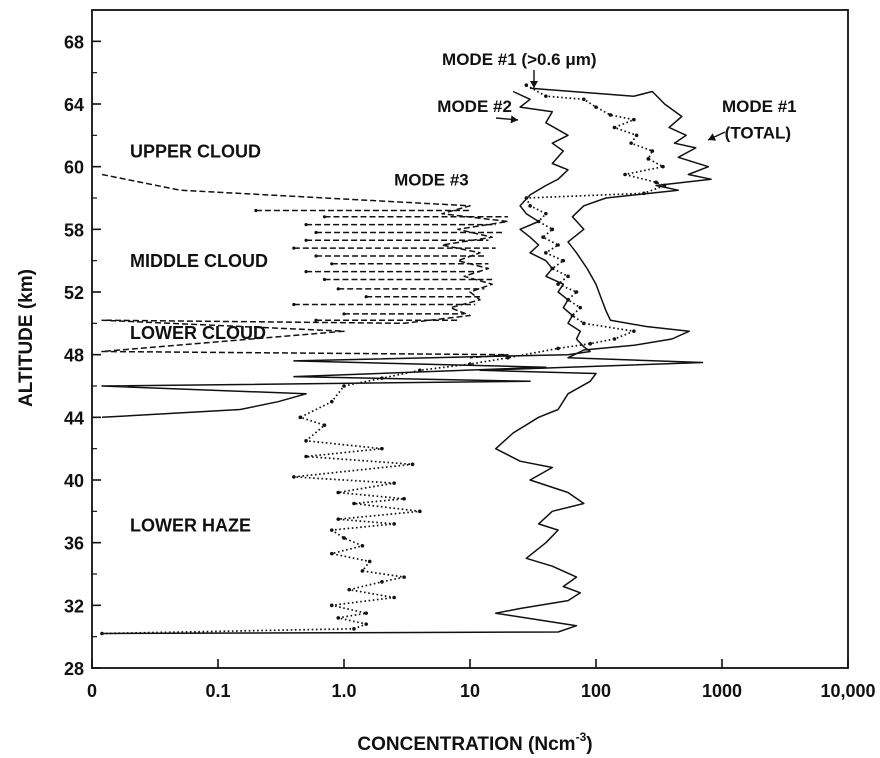 The height and width of the screenshot is (758, 880). What do you see at coordinates (217, 691) in the screenshot?
I see `x-tick-label: 0.1` at bounding box center [217, 691].